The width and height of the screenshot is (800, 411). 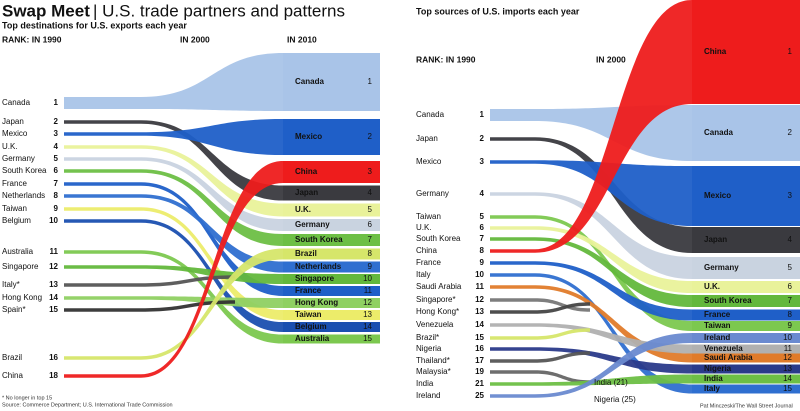 I want to click on country-label: Nigeria, so click(x=718, y=368).